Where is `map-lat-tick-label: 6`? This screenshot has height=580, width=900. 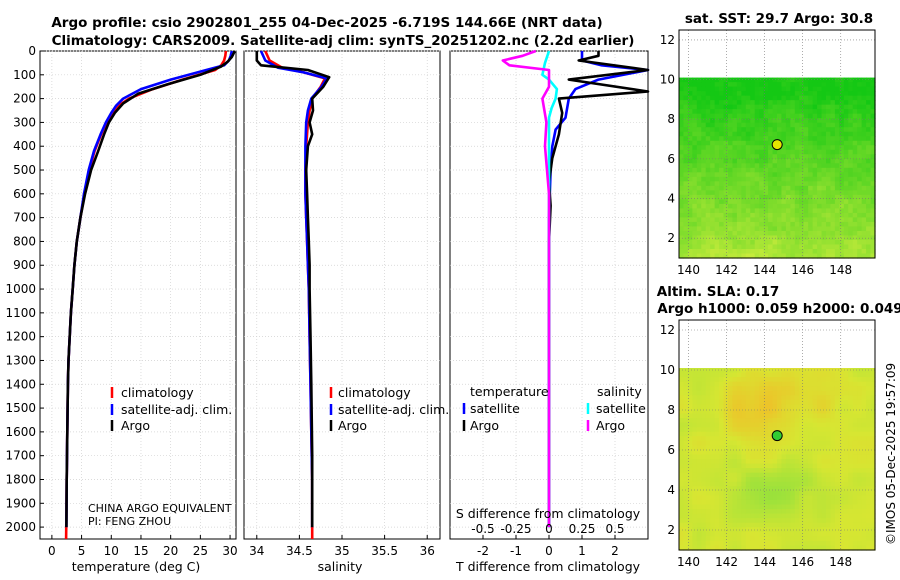 map-lat-tick-label: 6 is located at coordinates (671, 159).